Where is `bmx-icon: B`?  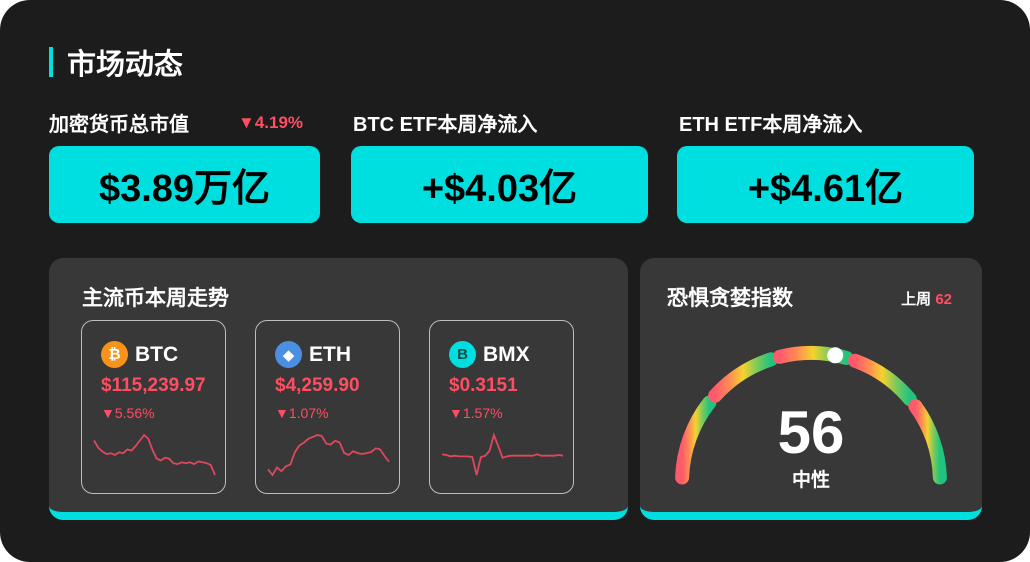
bmx-icon: B is located at coordinates (462, 354).